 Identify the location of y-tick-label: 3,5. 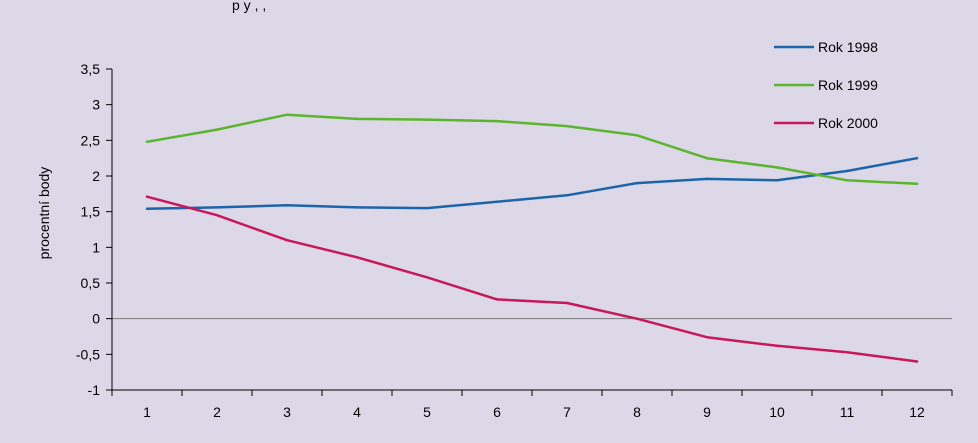
(91, 69).